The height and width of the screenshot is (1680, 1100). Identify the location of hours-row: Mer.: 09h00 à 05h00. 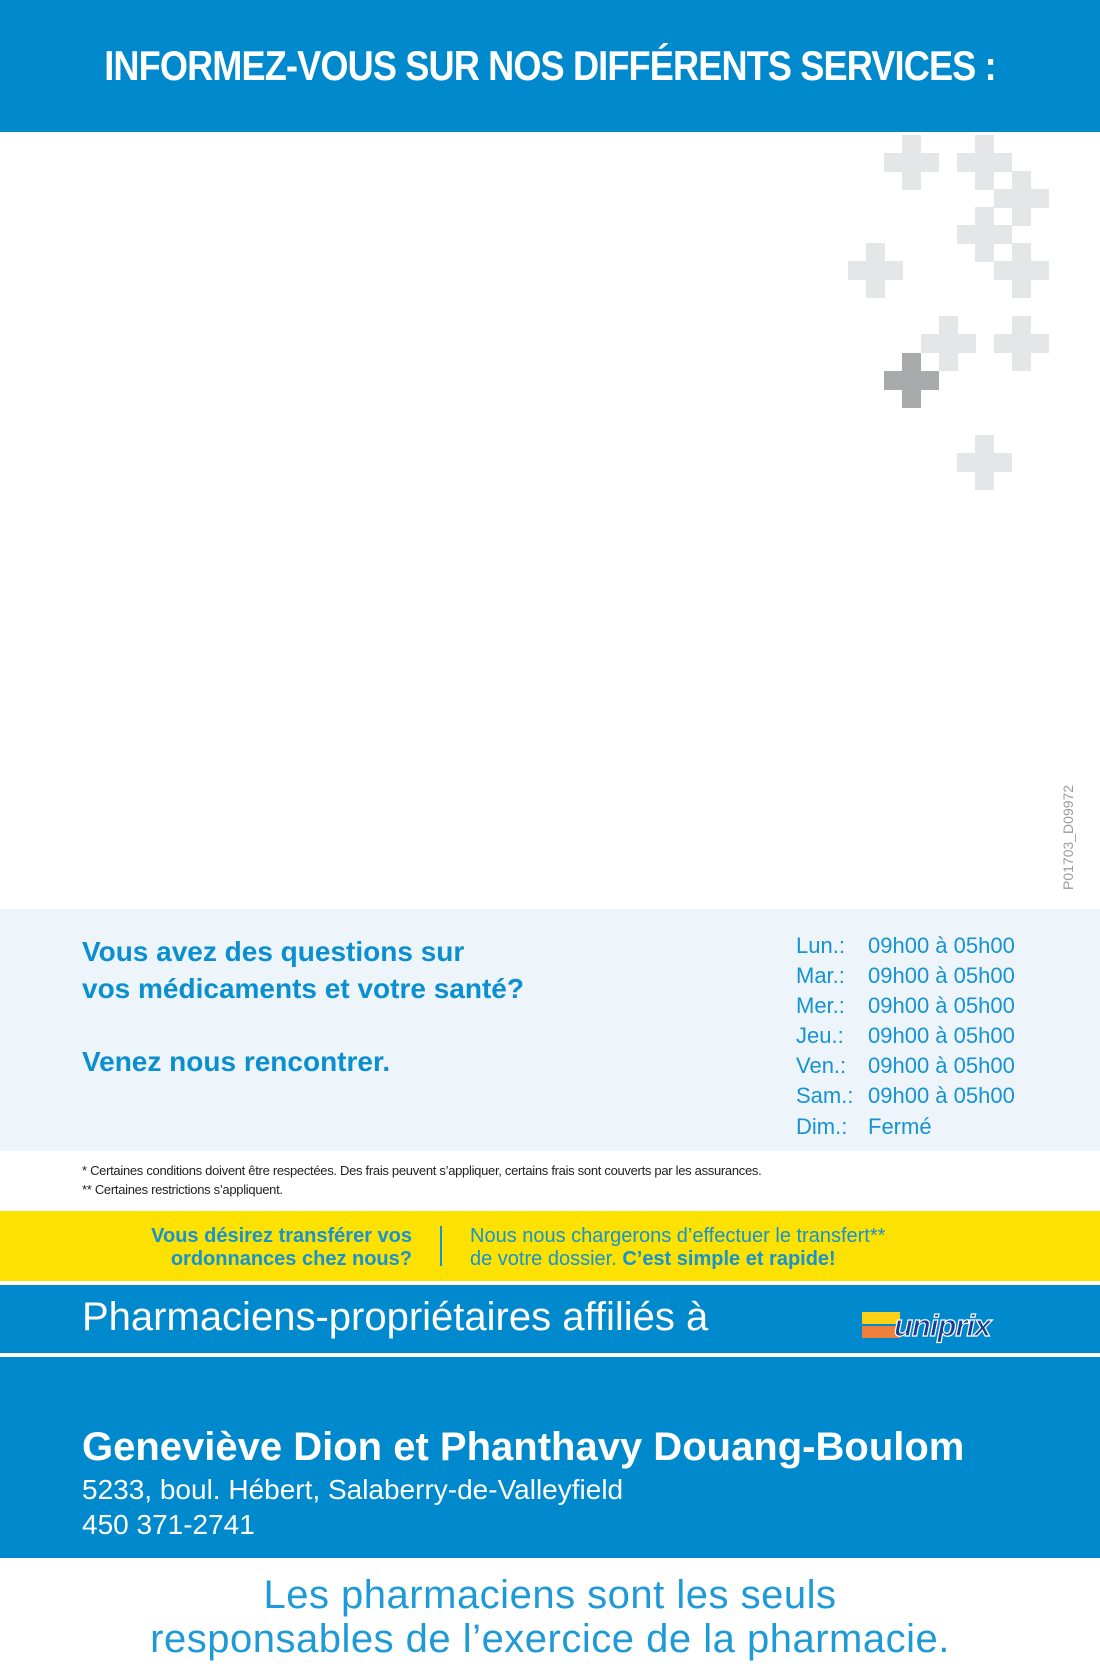
(905, 1006).